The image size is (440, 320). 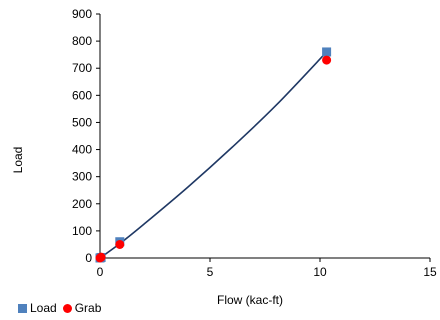 What do you see at coordinates (88, 308) in the screenshot?
I see `legend-label-grab: Grab` at bounding box center [88, 308].